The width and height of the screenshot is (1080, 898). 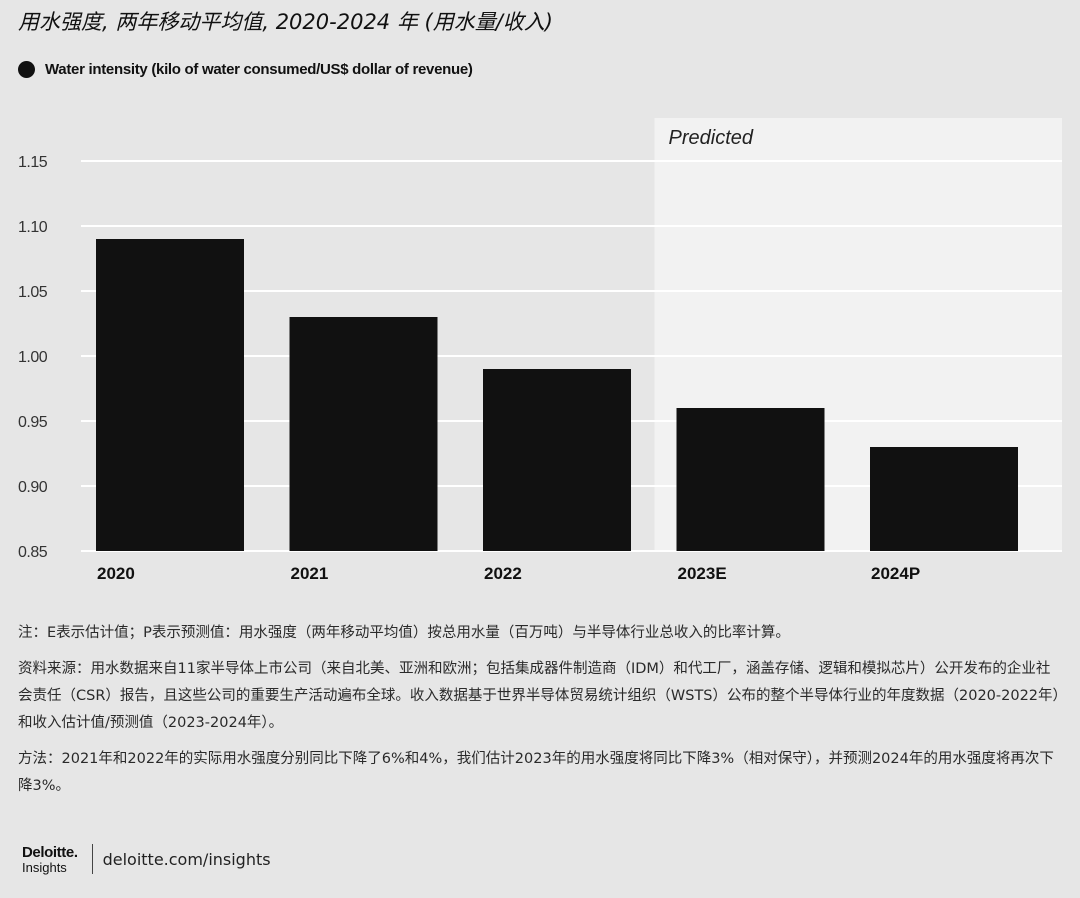 I want to click on y-tick-label: 0.90, so click(x=33, y=487).